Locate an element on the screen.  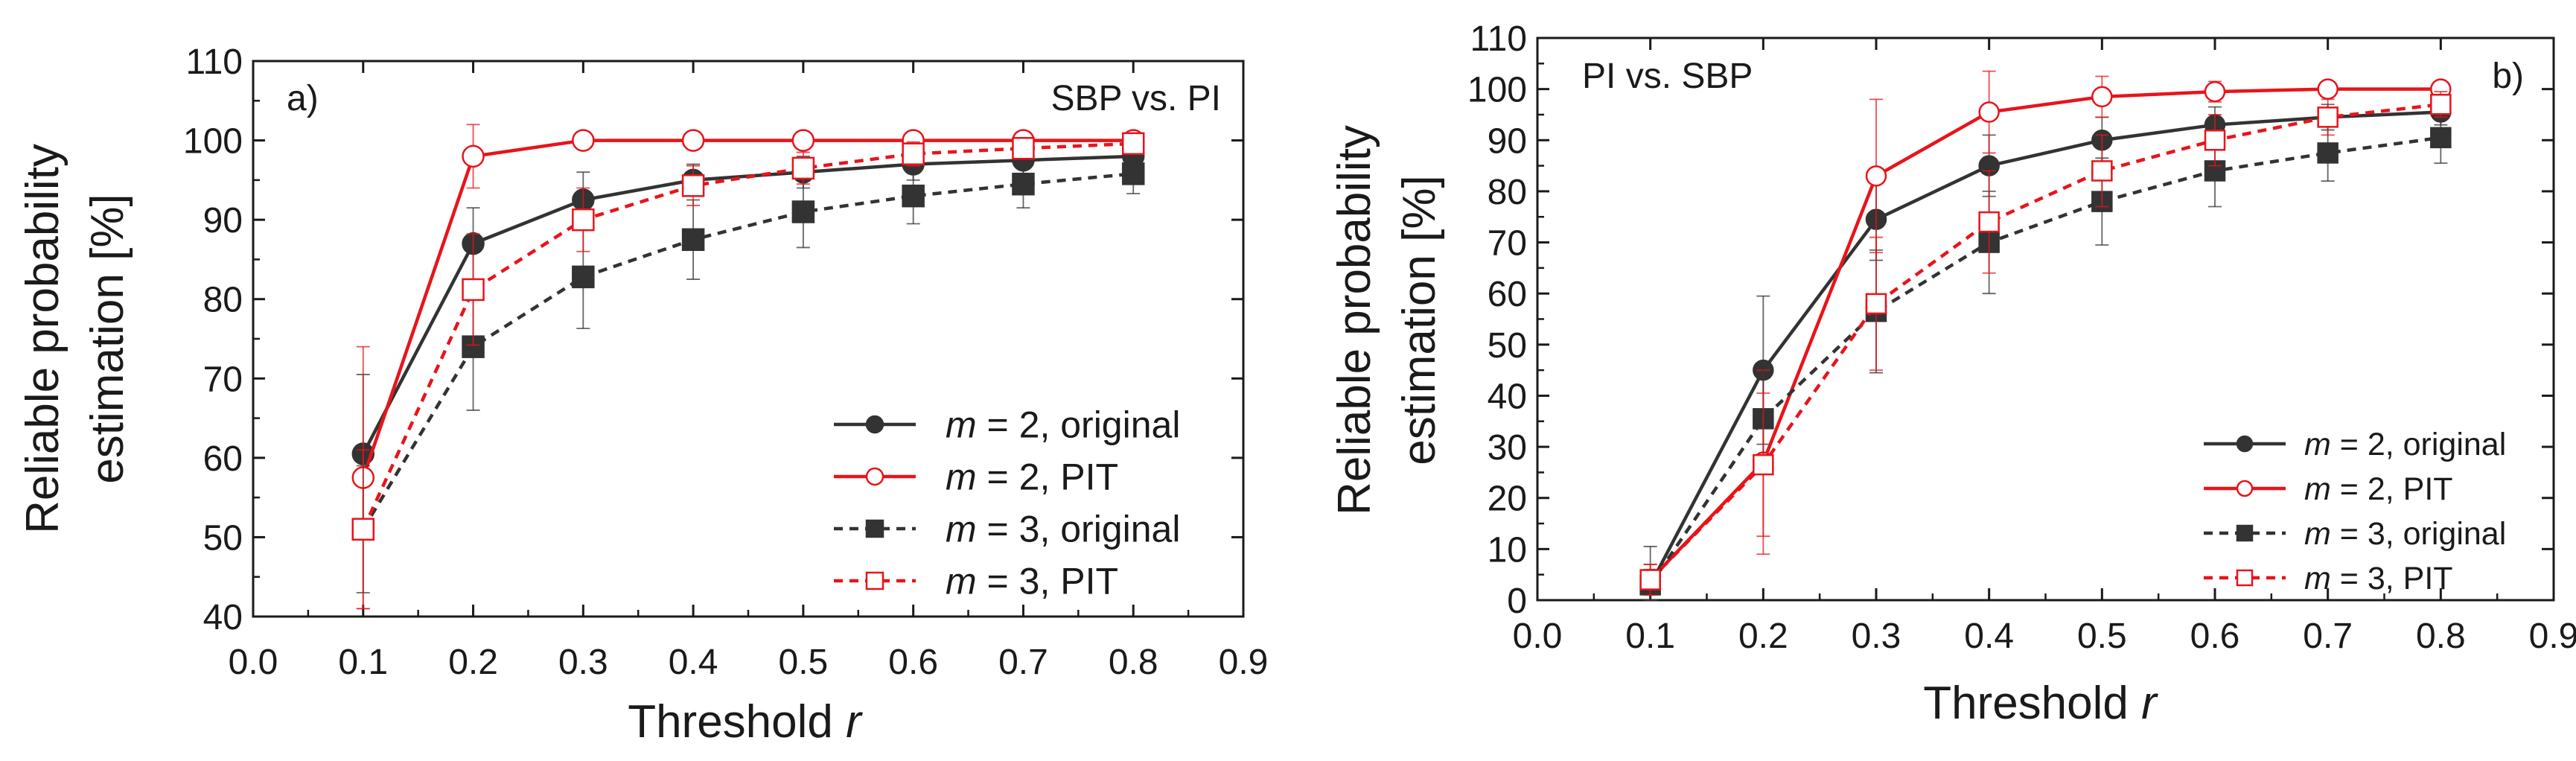
legend-label: m = 3, original is located at coordinates (1063, 529).